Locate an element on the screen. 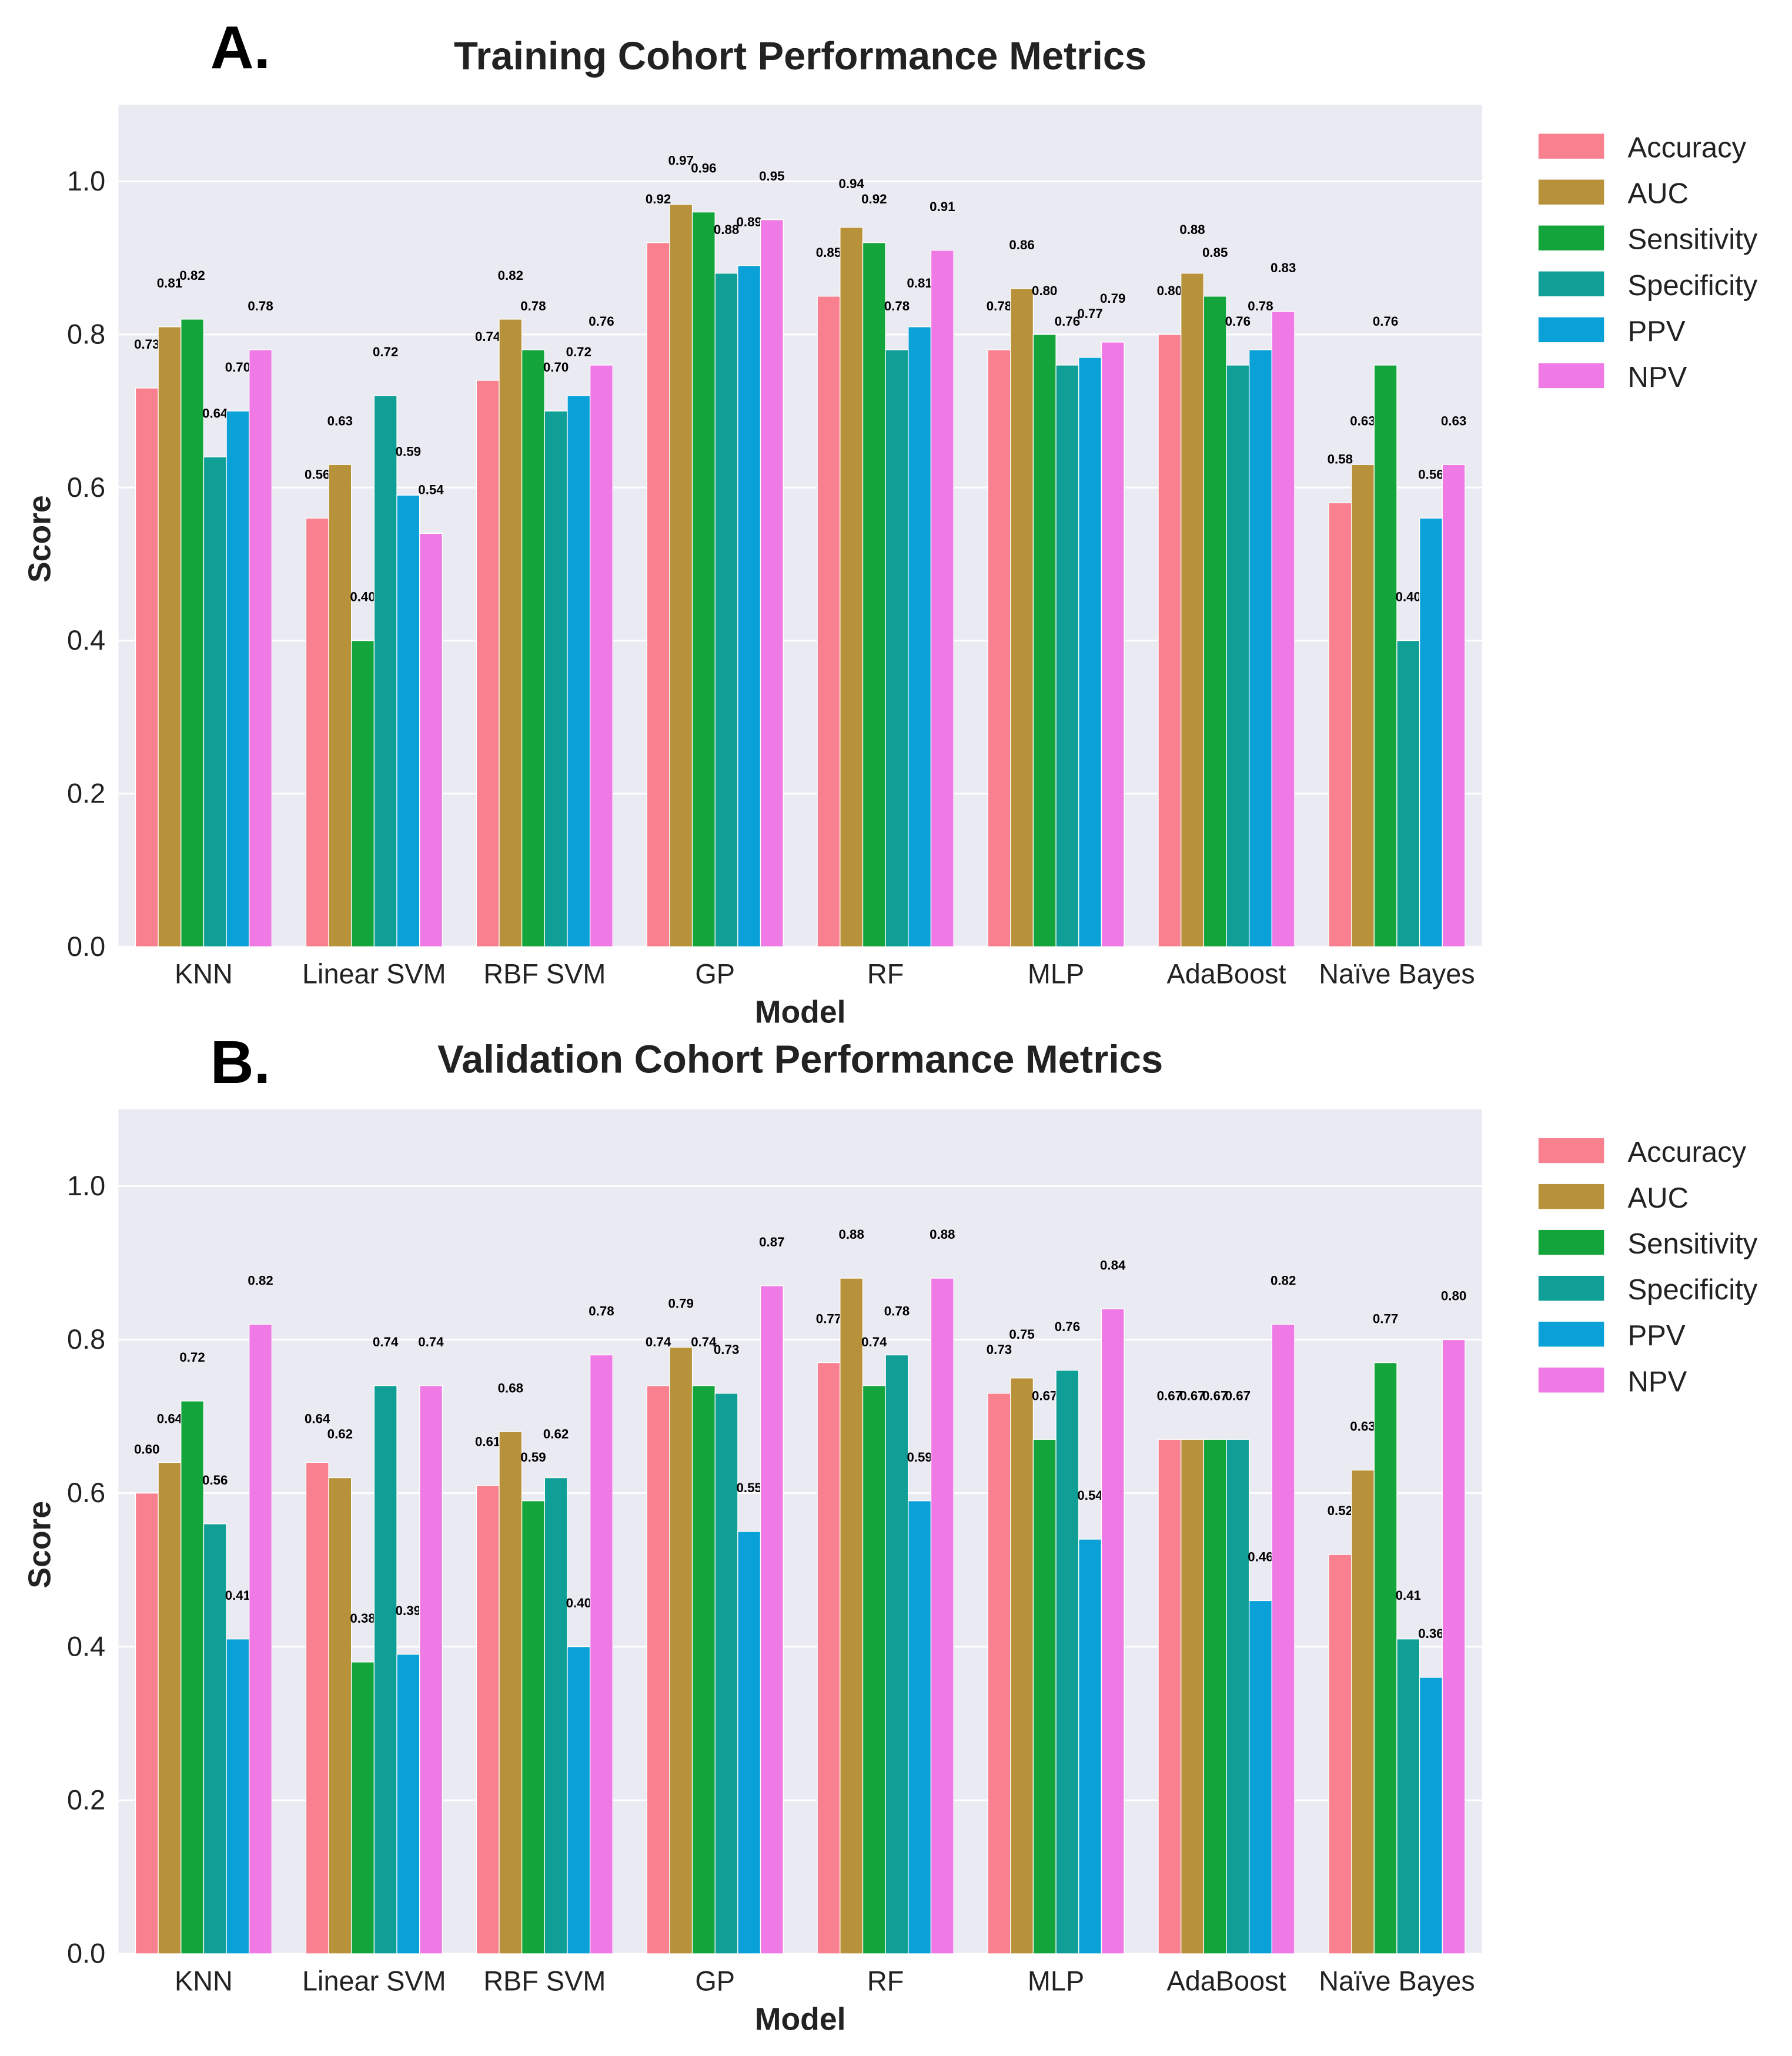 The height and width of the screenshot is (2056, 1792). bar-value-label: 0.54 is located at coordinates (431, 489).